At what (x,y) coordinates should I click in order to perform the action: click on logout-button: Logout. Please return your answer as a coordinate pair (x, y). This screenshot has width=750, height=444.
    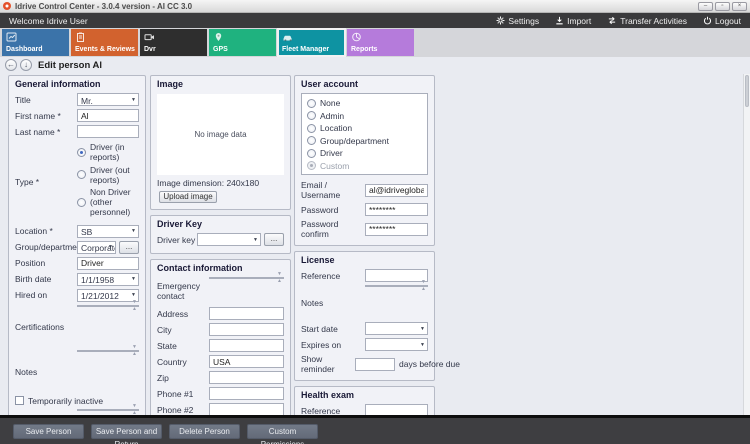
    Looking at the image, I should click on (722, 21).